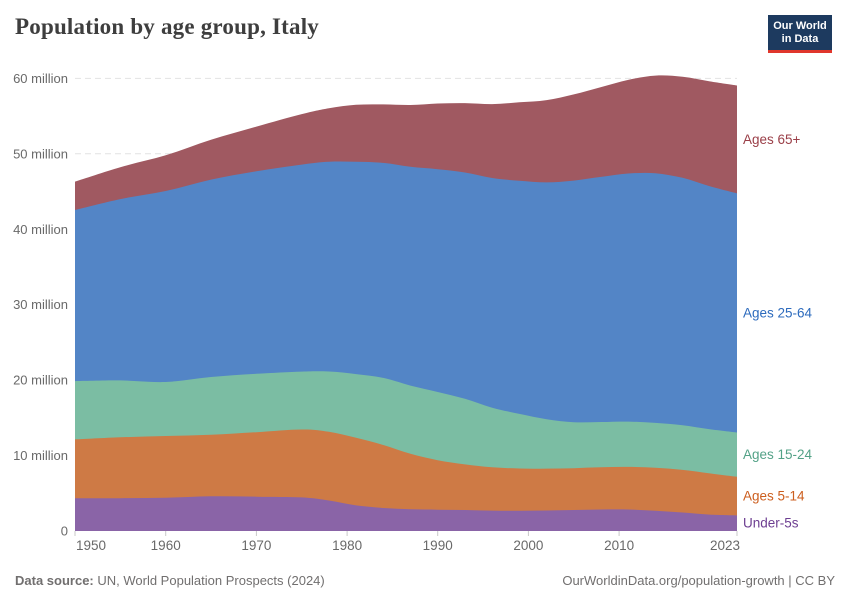  What do you see at coordinates (54, 580) in the screenshot?
I see `data-source-label: Data source:` at bounding box center [54, 580].